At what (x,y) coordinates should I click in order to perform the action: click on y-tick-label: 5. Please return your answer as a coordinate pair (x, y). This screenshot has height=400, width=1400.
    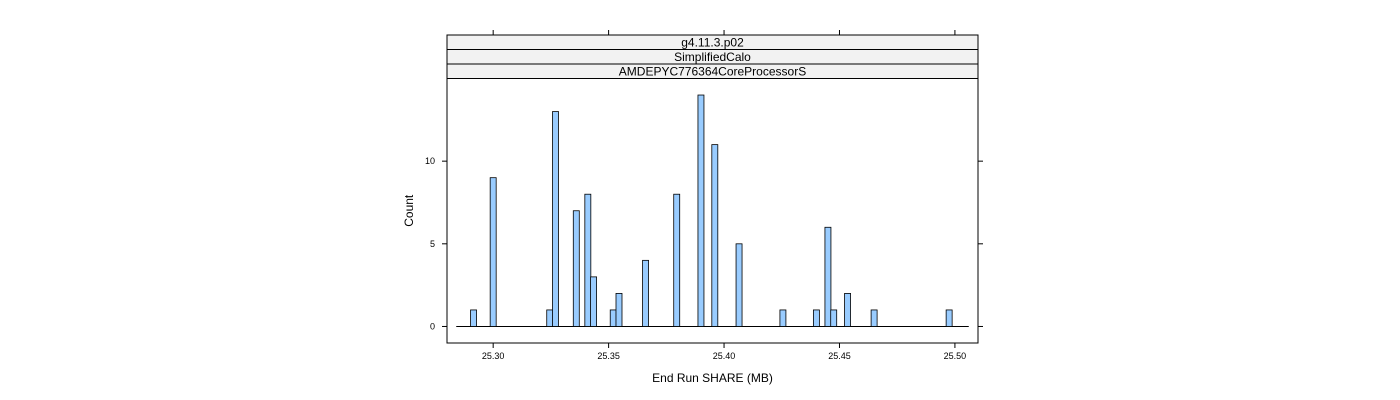
    Looking at the image, I should click on (432, 244).